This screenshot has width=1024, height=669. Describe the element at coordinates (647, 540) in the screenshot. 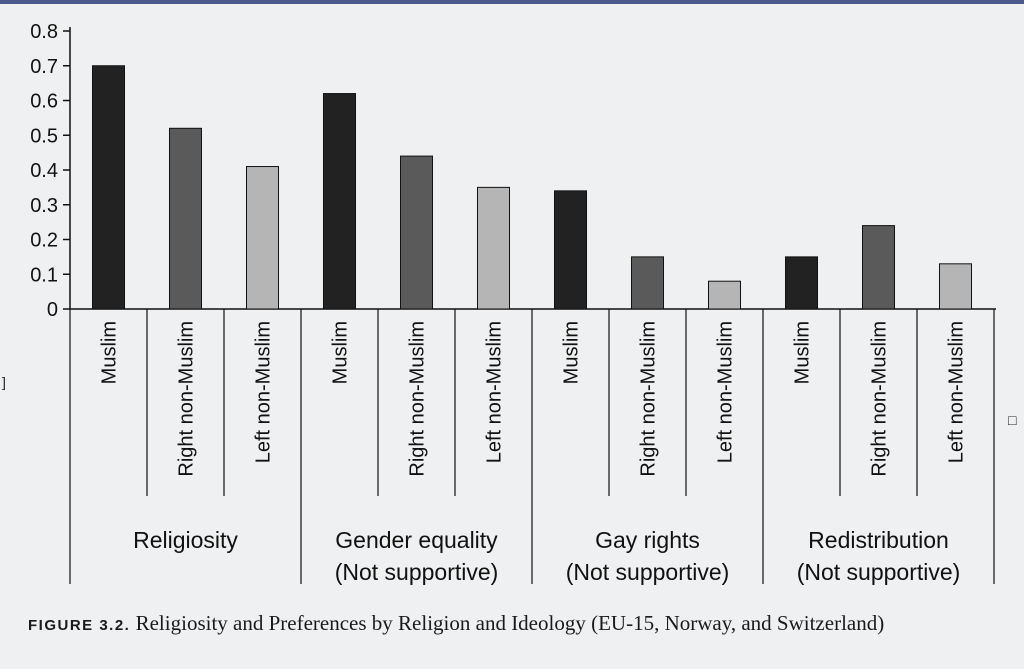

I see `group-label: Gay rights` at that location.